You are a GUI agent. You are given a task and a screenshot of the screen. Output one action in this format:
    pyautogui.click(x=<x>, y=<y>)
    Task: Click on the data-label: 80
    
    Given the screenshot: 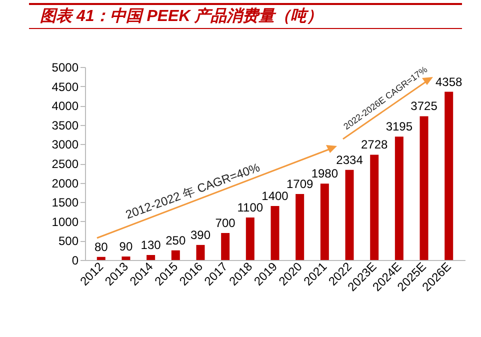 What is the action you would take?
    pyautogui.click(x=101, y=247)
    